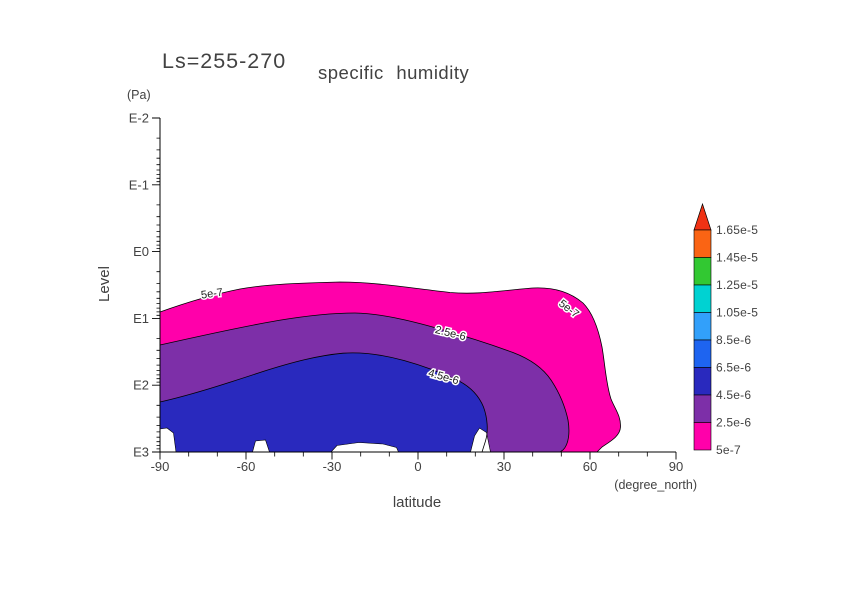  I want to click on colorbar-label: 2.5e-6, so click(733, 423).